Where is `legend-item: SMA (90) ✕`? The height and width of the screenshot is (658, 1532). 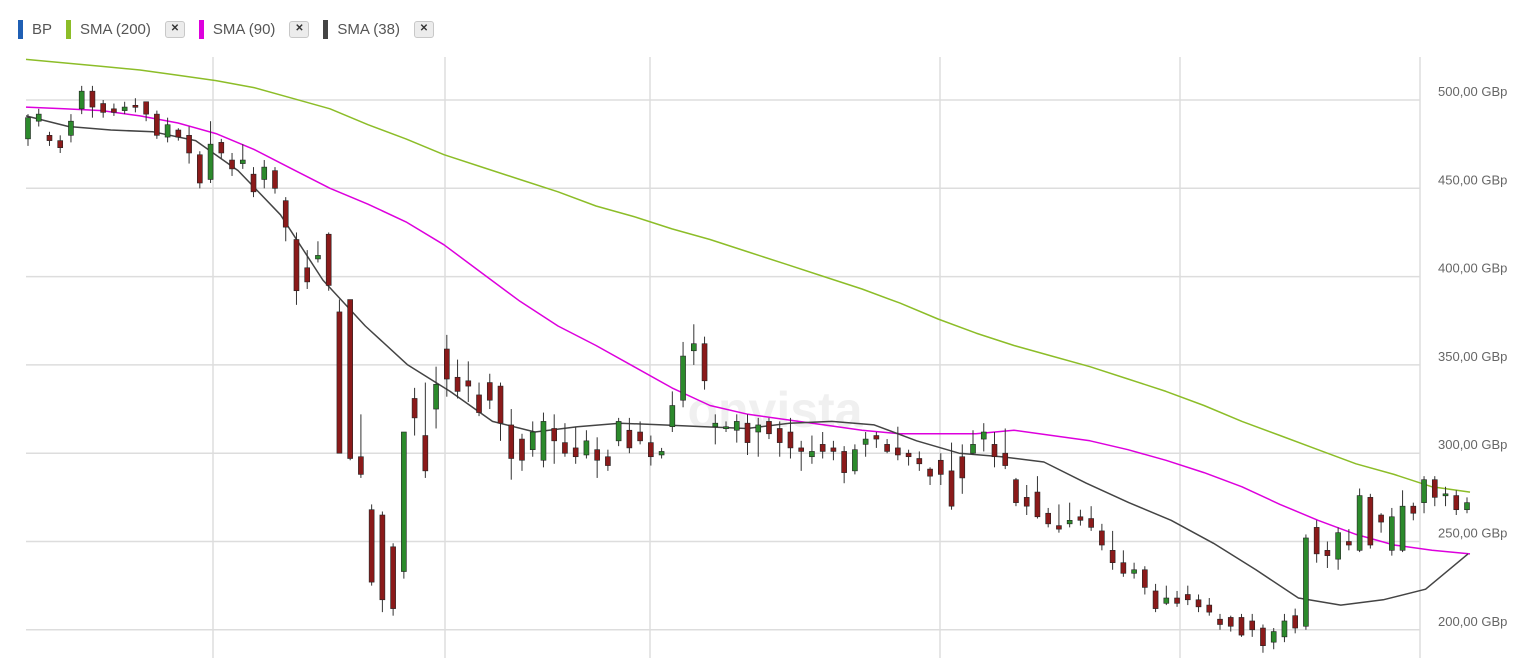
legend-item: SMA (90) ✕ is located at coordinates (254, 29).